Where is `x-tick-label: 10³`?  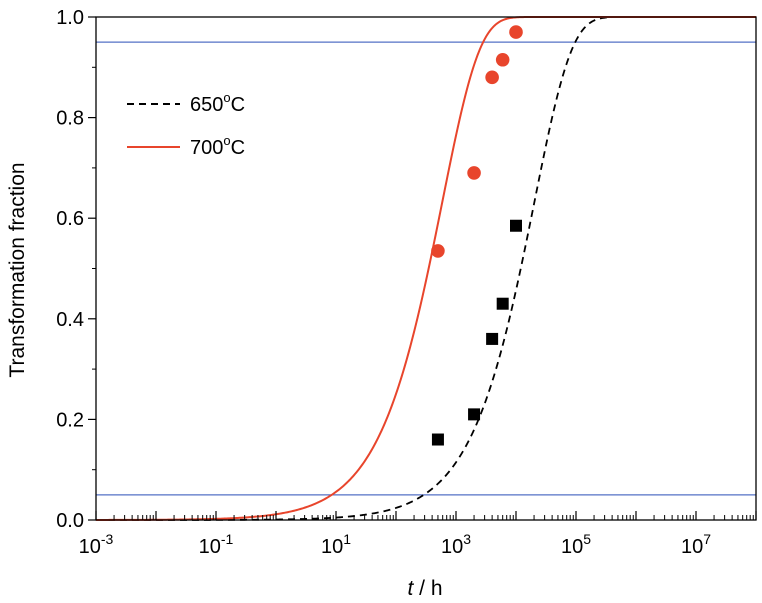 x-tick-label: 10³ is located at coordinates (456, 544).